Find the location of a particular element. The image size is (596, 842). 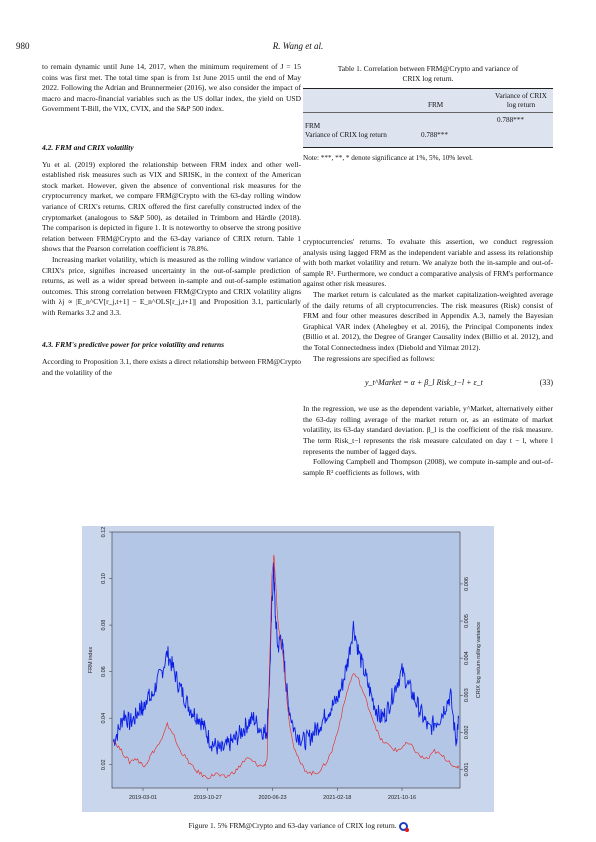

table-caption-line-2: CRIX log return. is located at coordinates (428, 78).